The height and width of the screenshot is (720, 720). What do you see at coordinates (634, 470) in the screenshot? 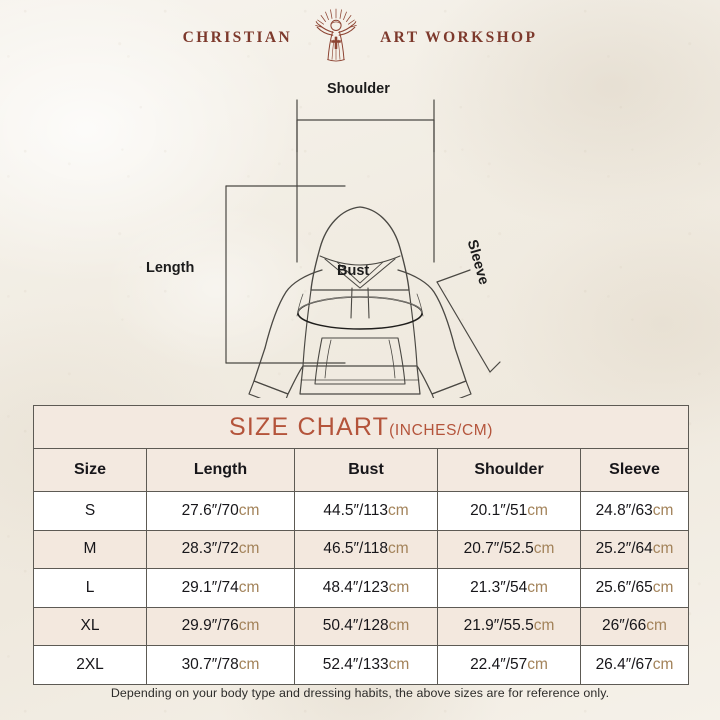
I see `column-header-sleeve: Sleeve` at bounding box center [634, 470].